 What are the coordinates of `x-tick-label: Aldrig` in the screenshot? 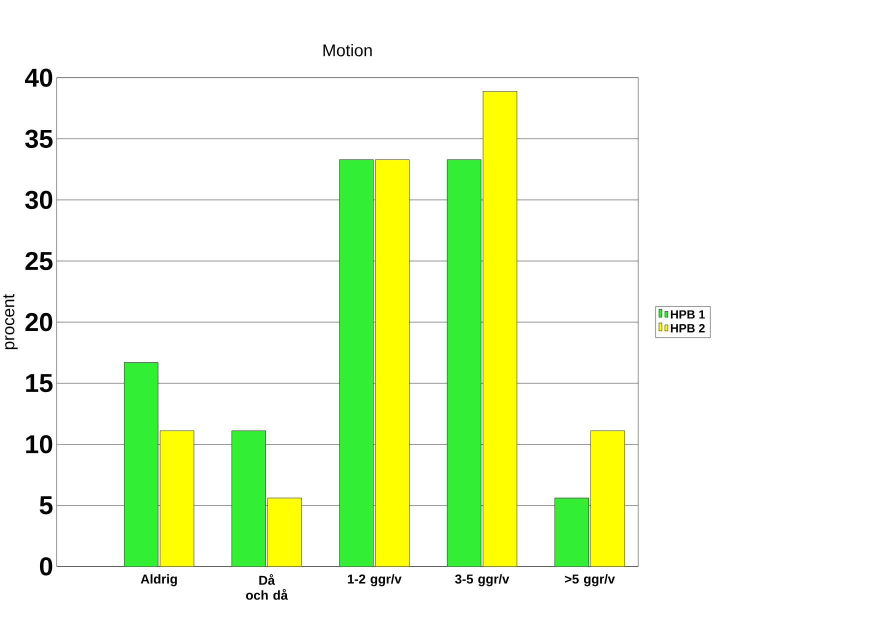 It's located at (158, 580).